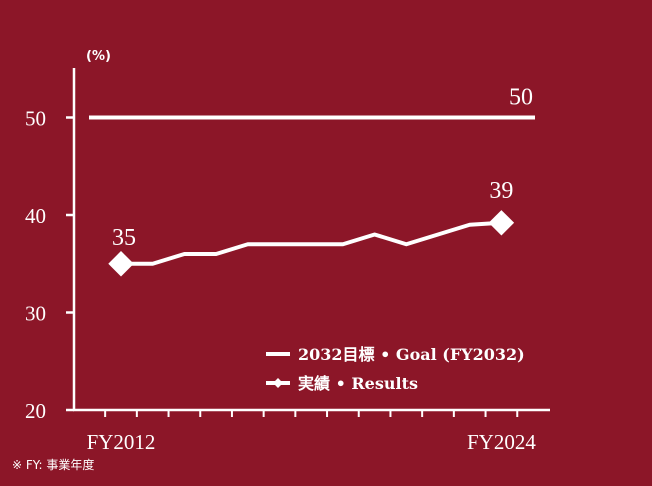  What do you see at coordinates (121, 442) in the screenshot?
I see `x-tick-label: FY2012` at bounding box center [121, 442].